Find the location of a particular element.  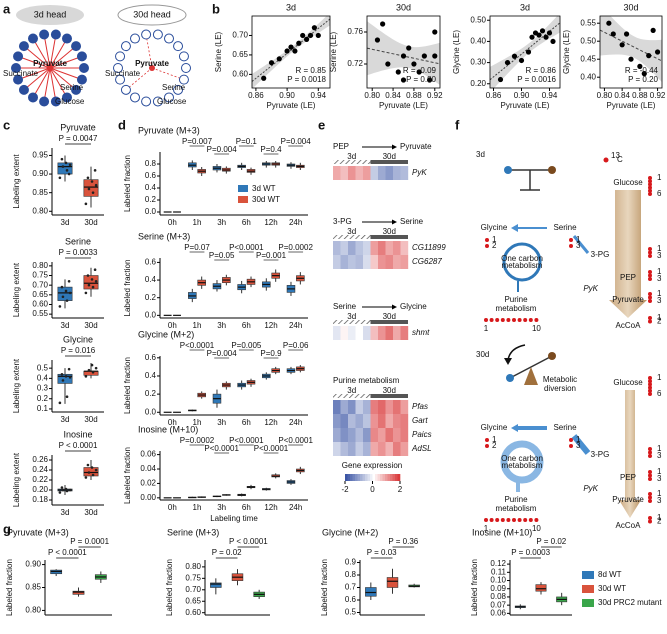

arrow-head is located at coordinates (514, 228).